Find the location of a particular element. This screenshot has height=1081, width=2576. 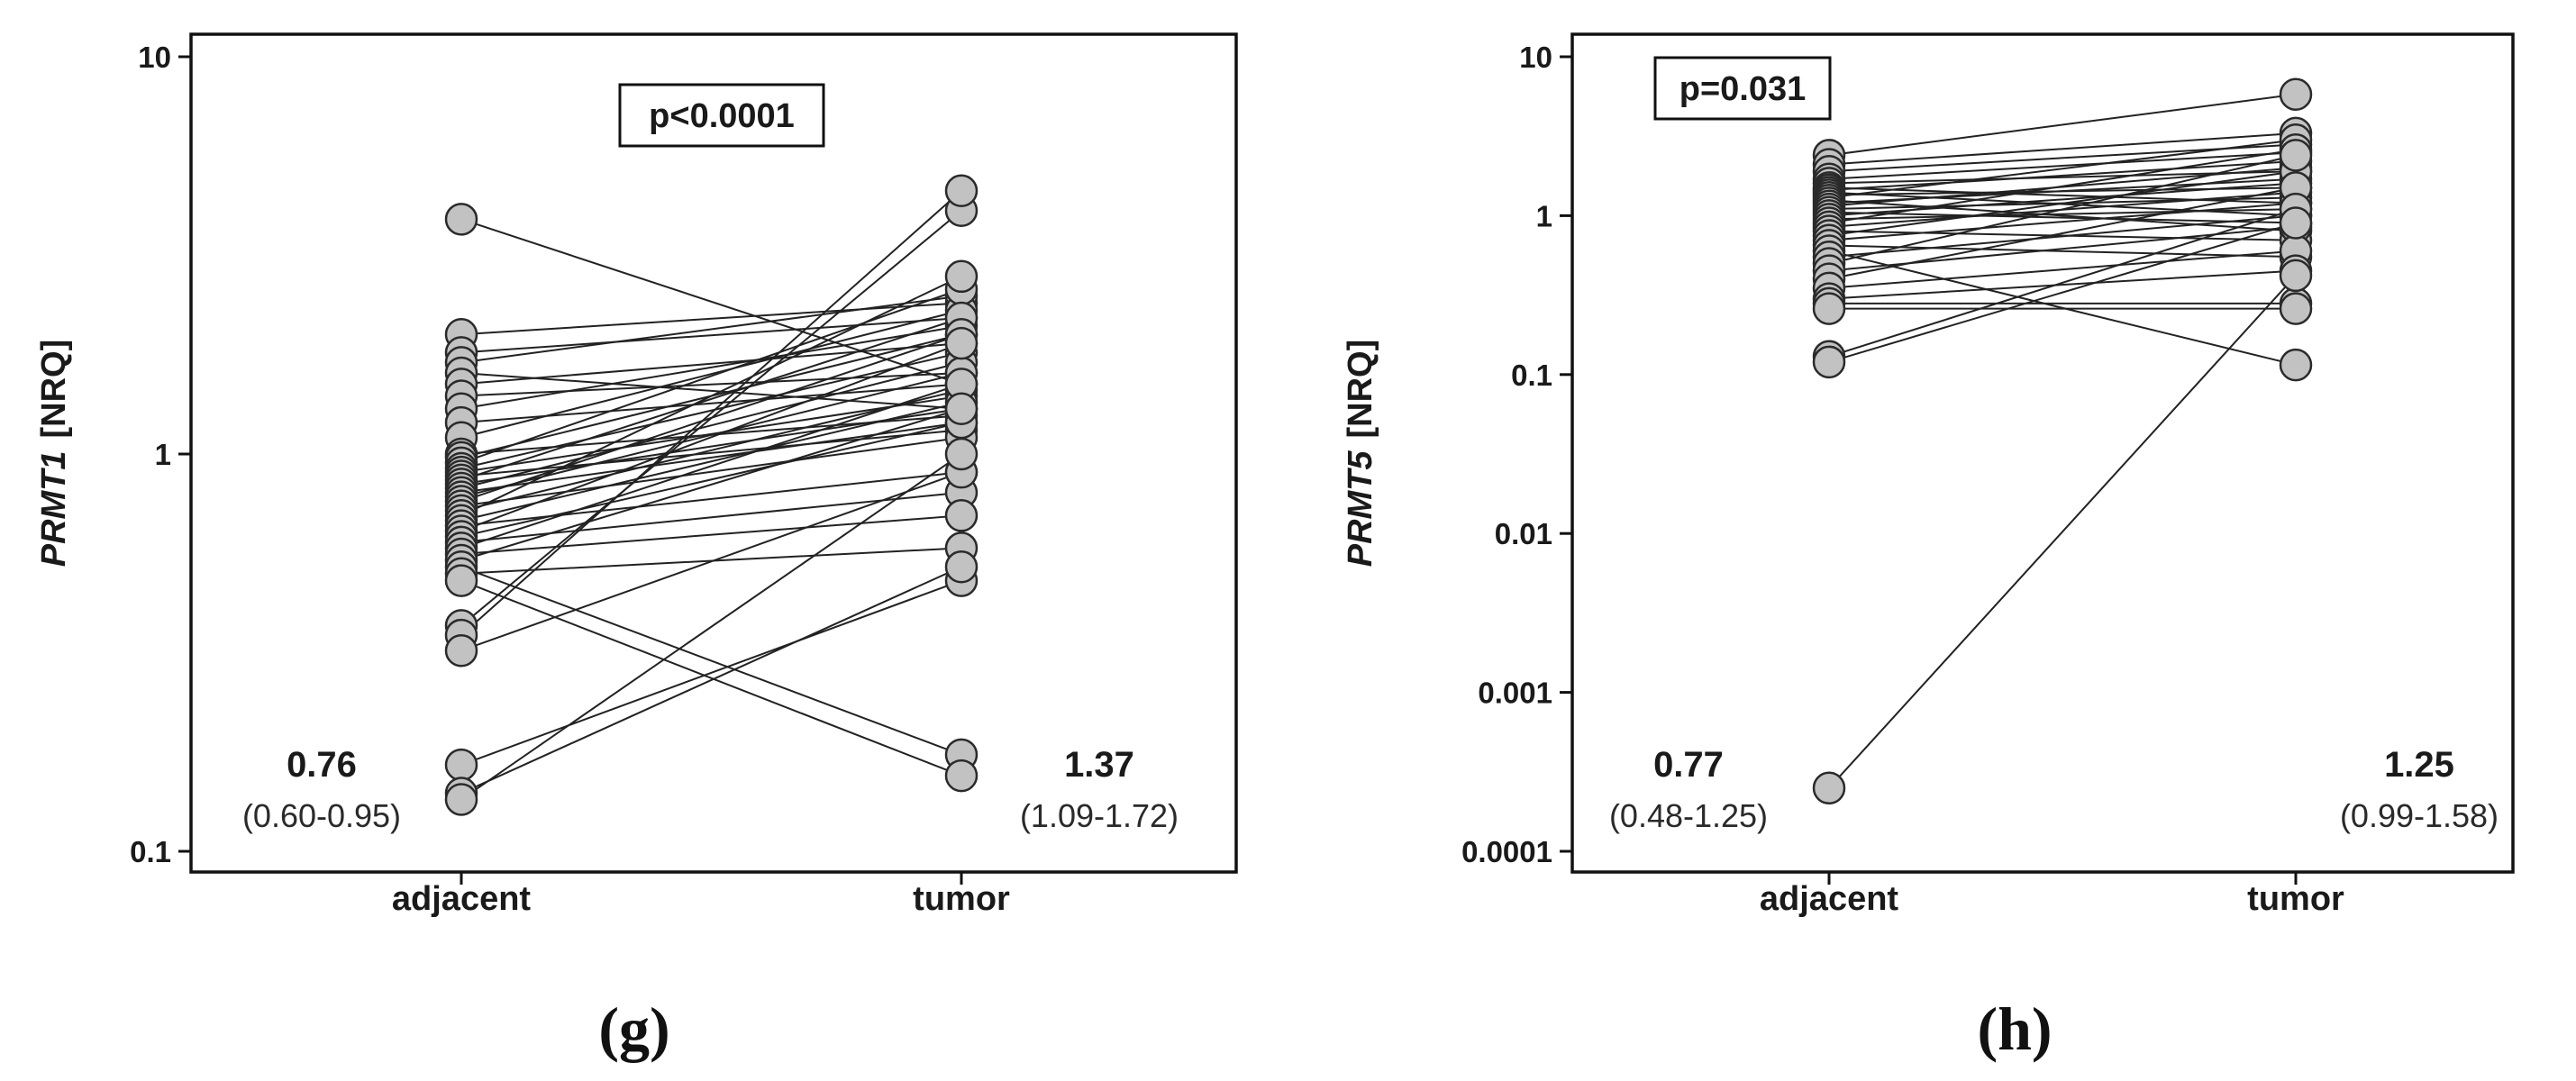

y-tick-label-h: 1 is located at coordinates (1544, 215).